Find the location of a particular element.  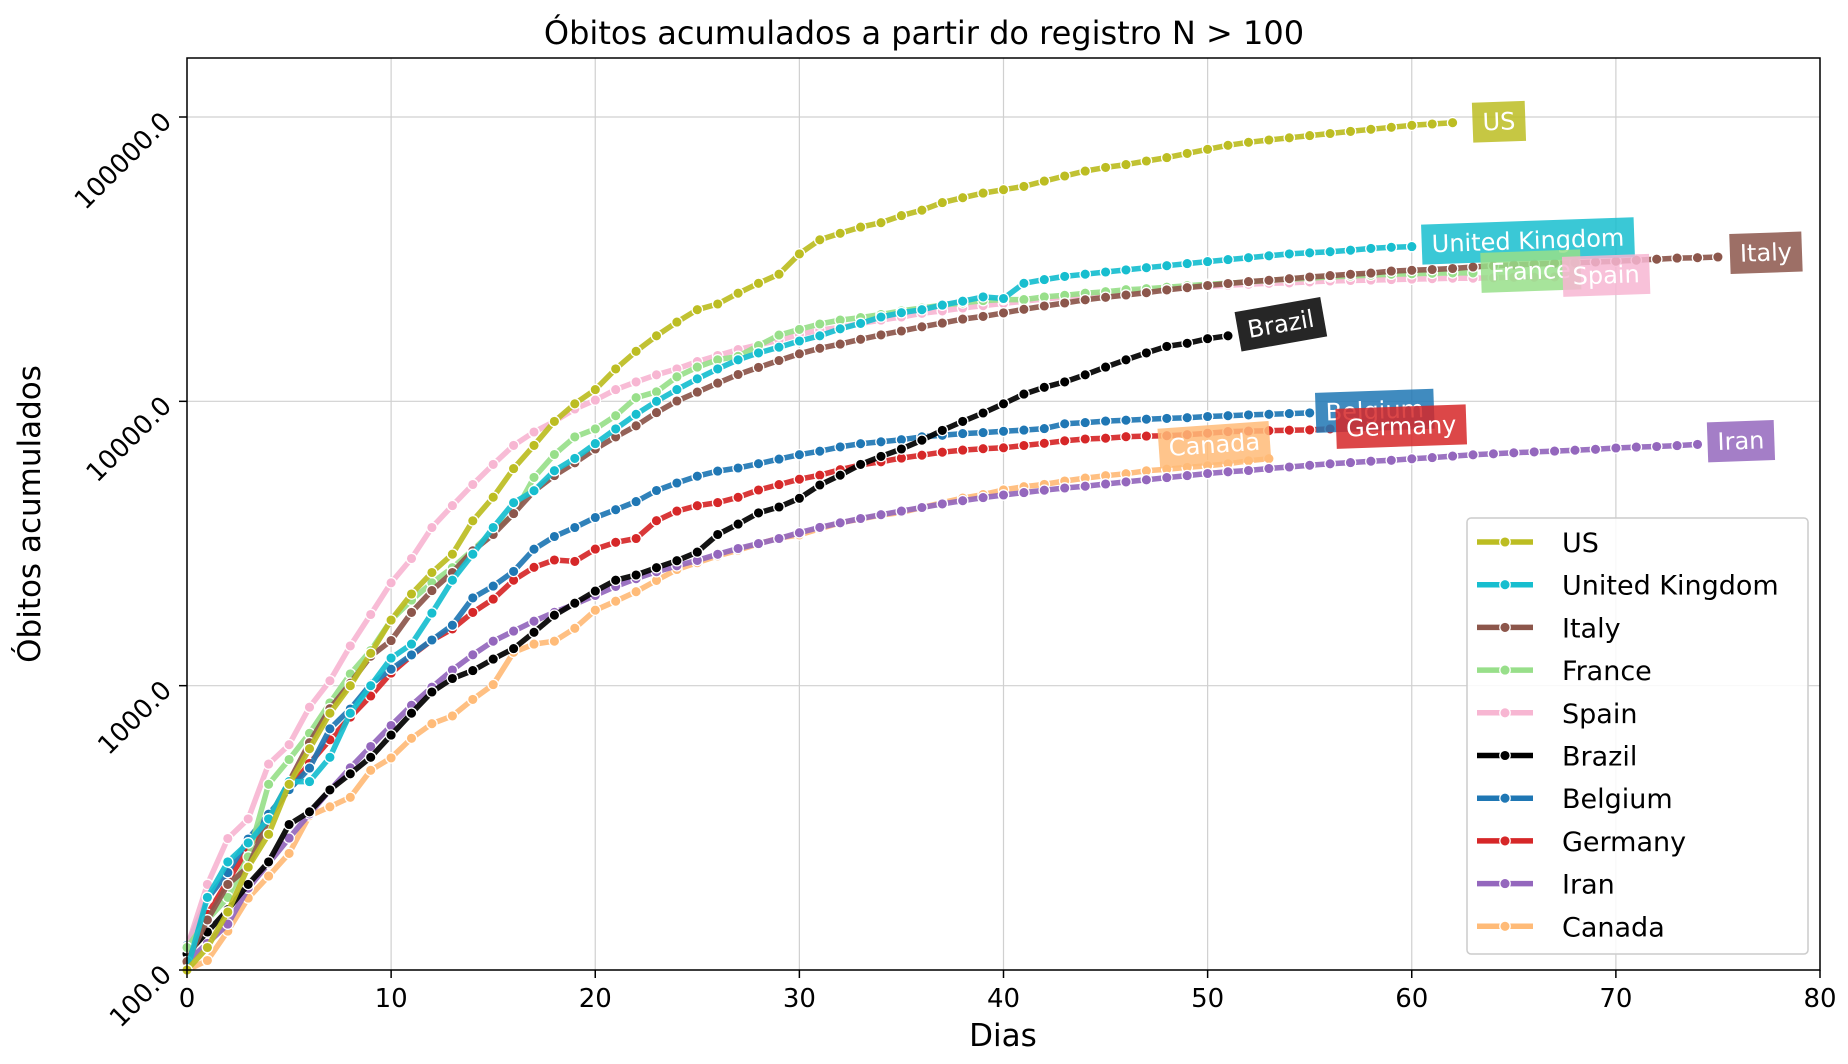

legend-label: Belgium is located at coordinates (1617, 799).